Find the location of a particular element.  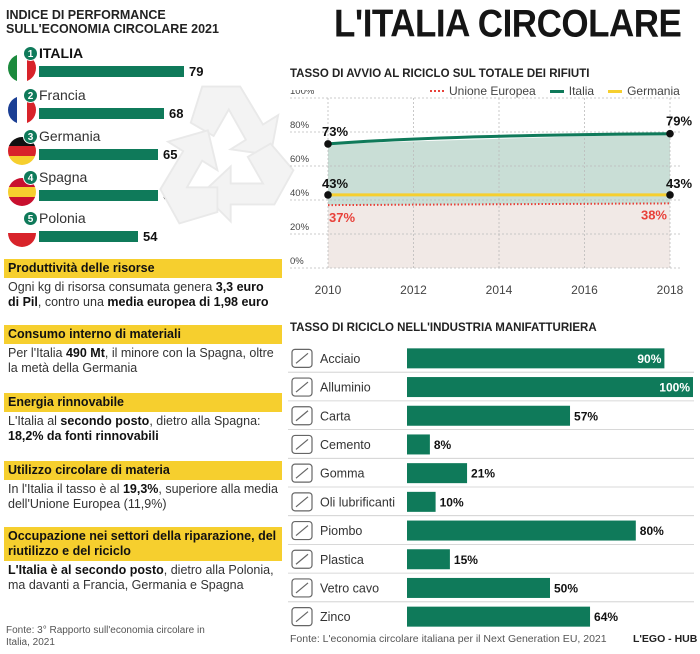

recycle-icon is located at coordinates (227, 155).